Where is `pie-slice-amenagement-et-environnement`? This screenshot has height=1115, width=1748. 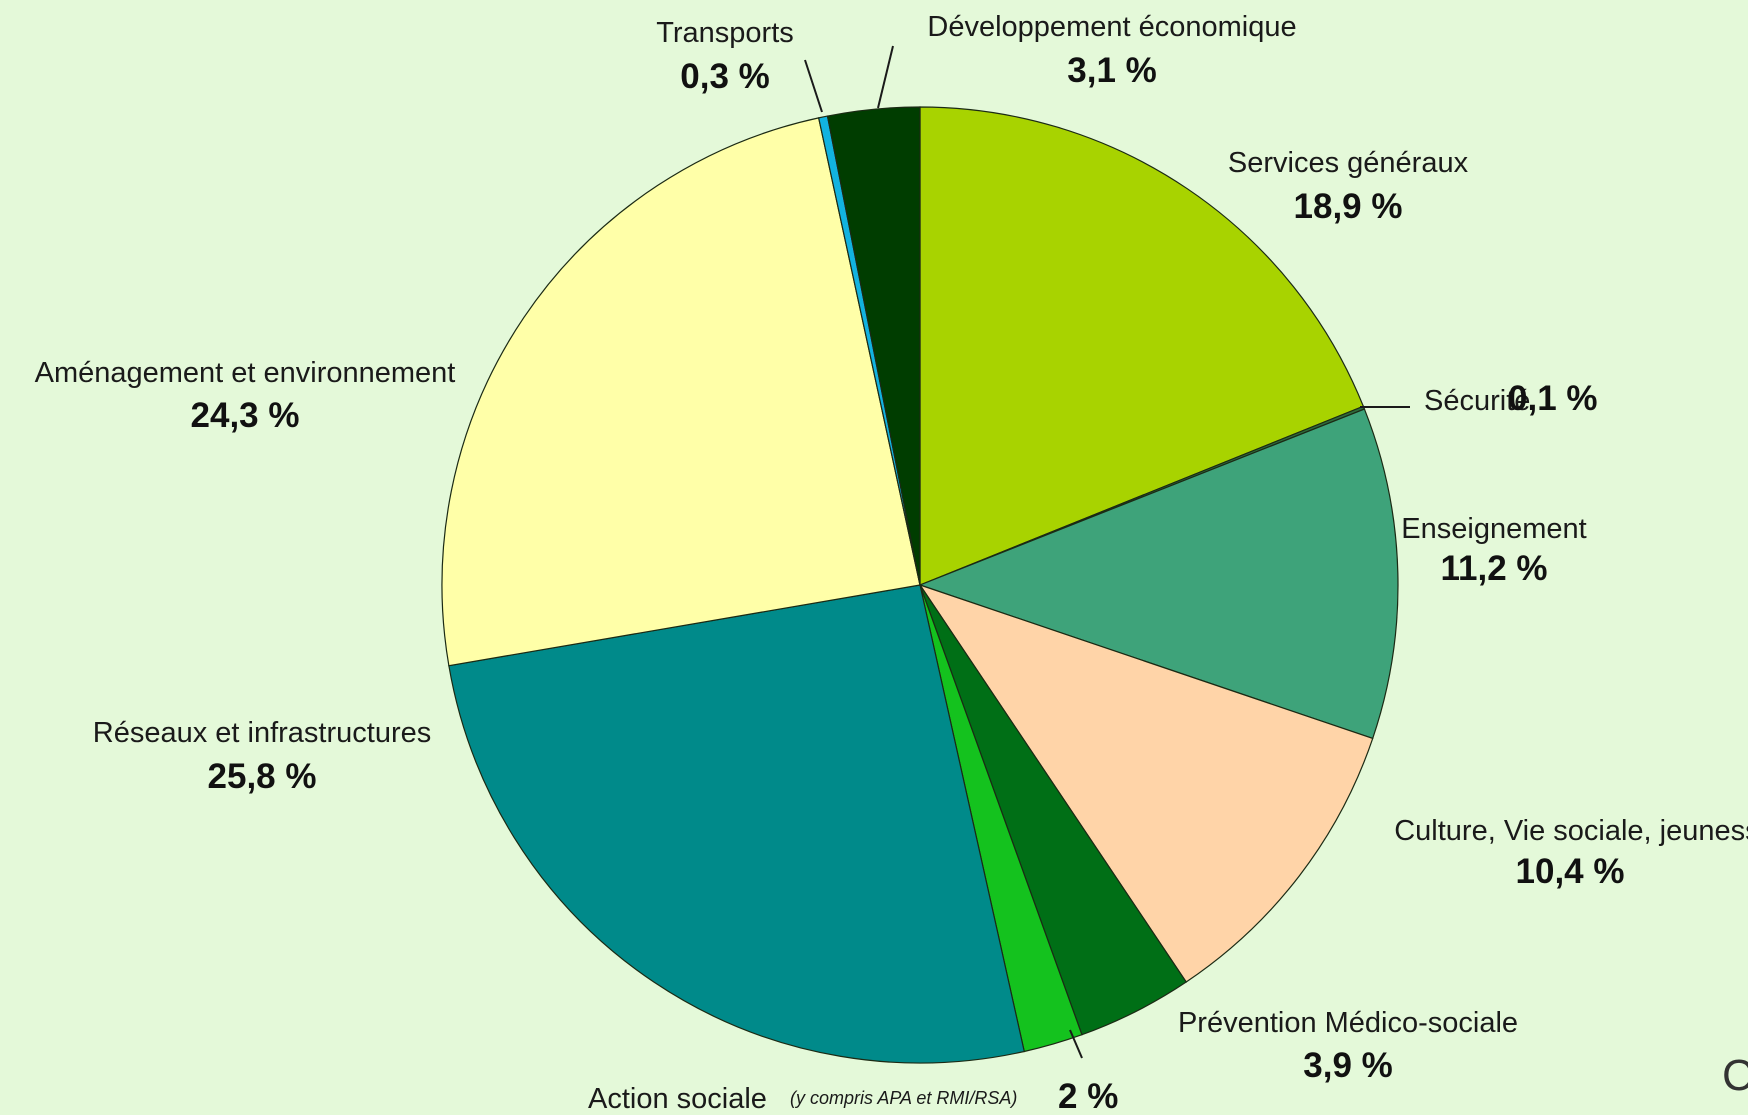 pie-slice-amenagement-et-environnement is located at coordinates (681, 392).